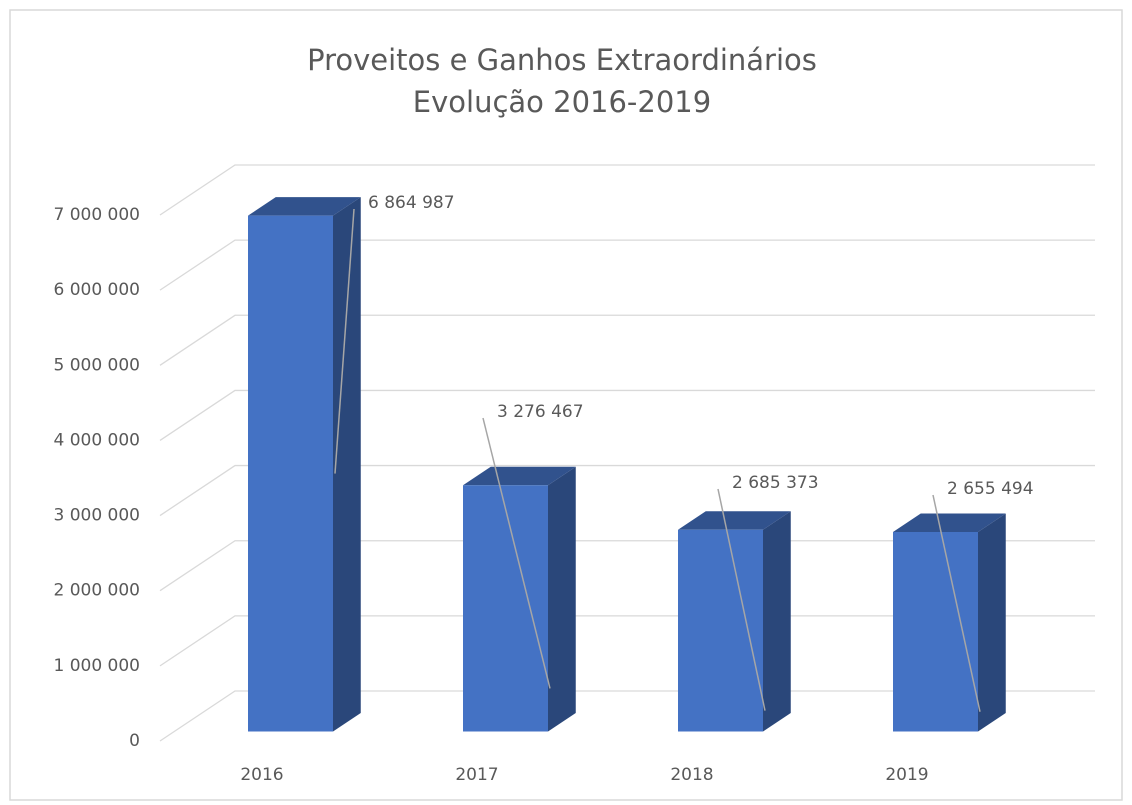  I want to click on y-tick-label: 7 000 000, so click(96, 215).